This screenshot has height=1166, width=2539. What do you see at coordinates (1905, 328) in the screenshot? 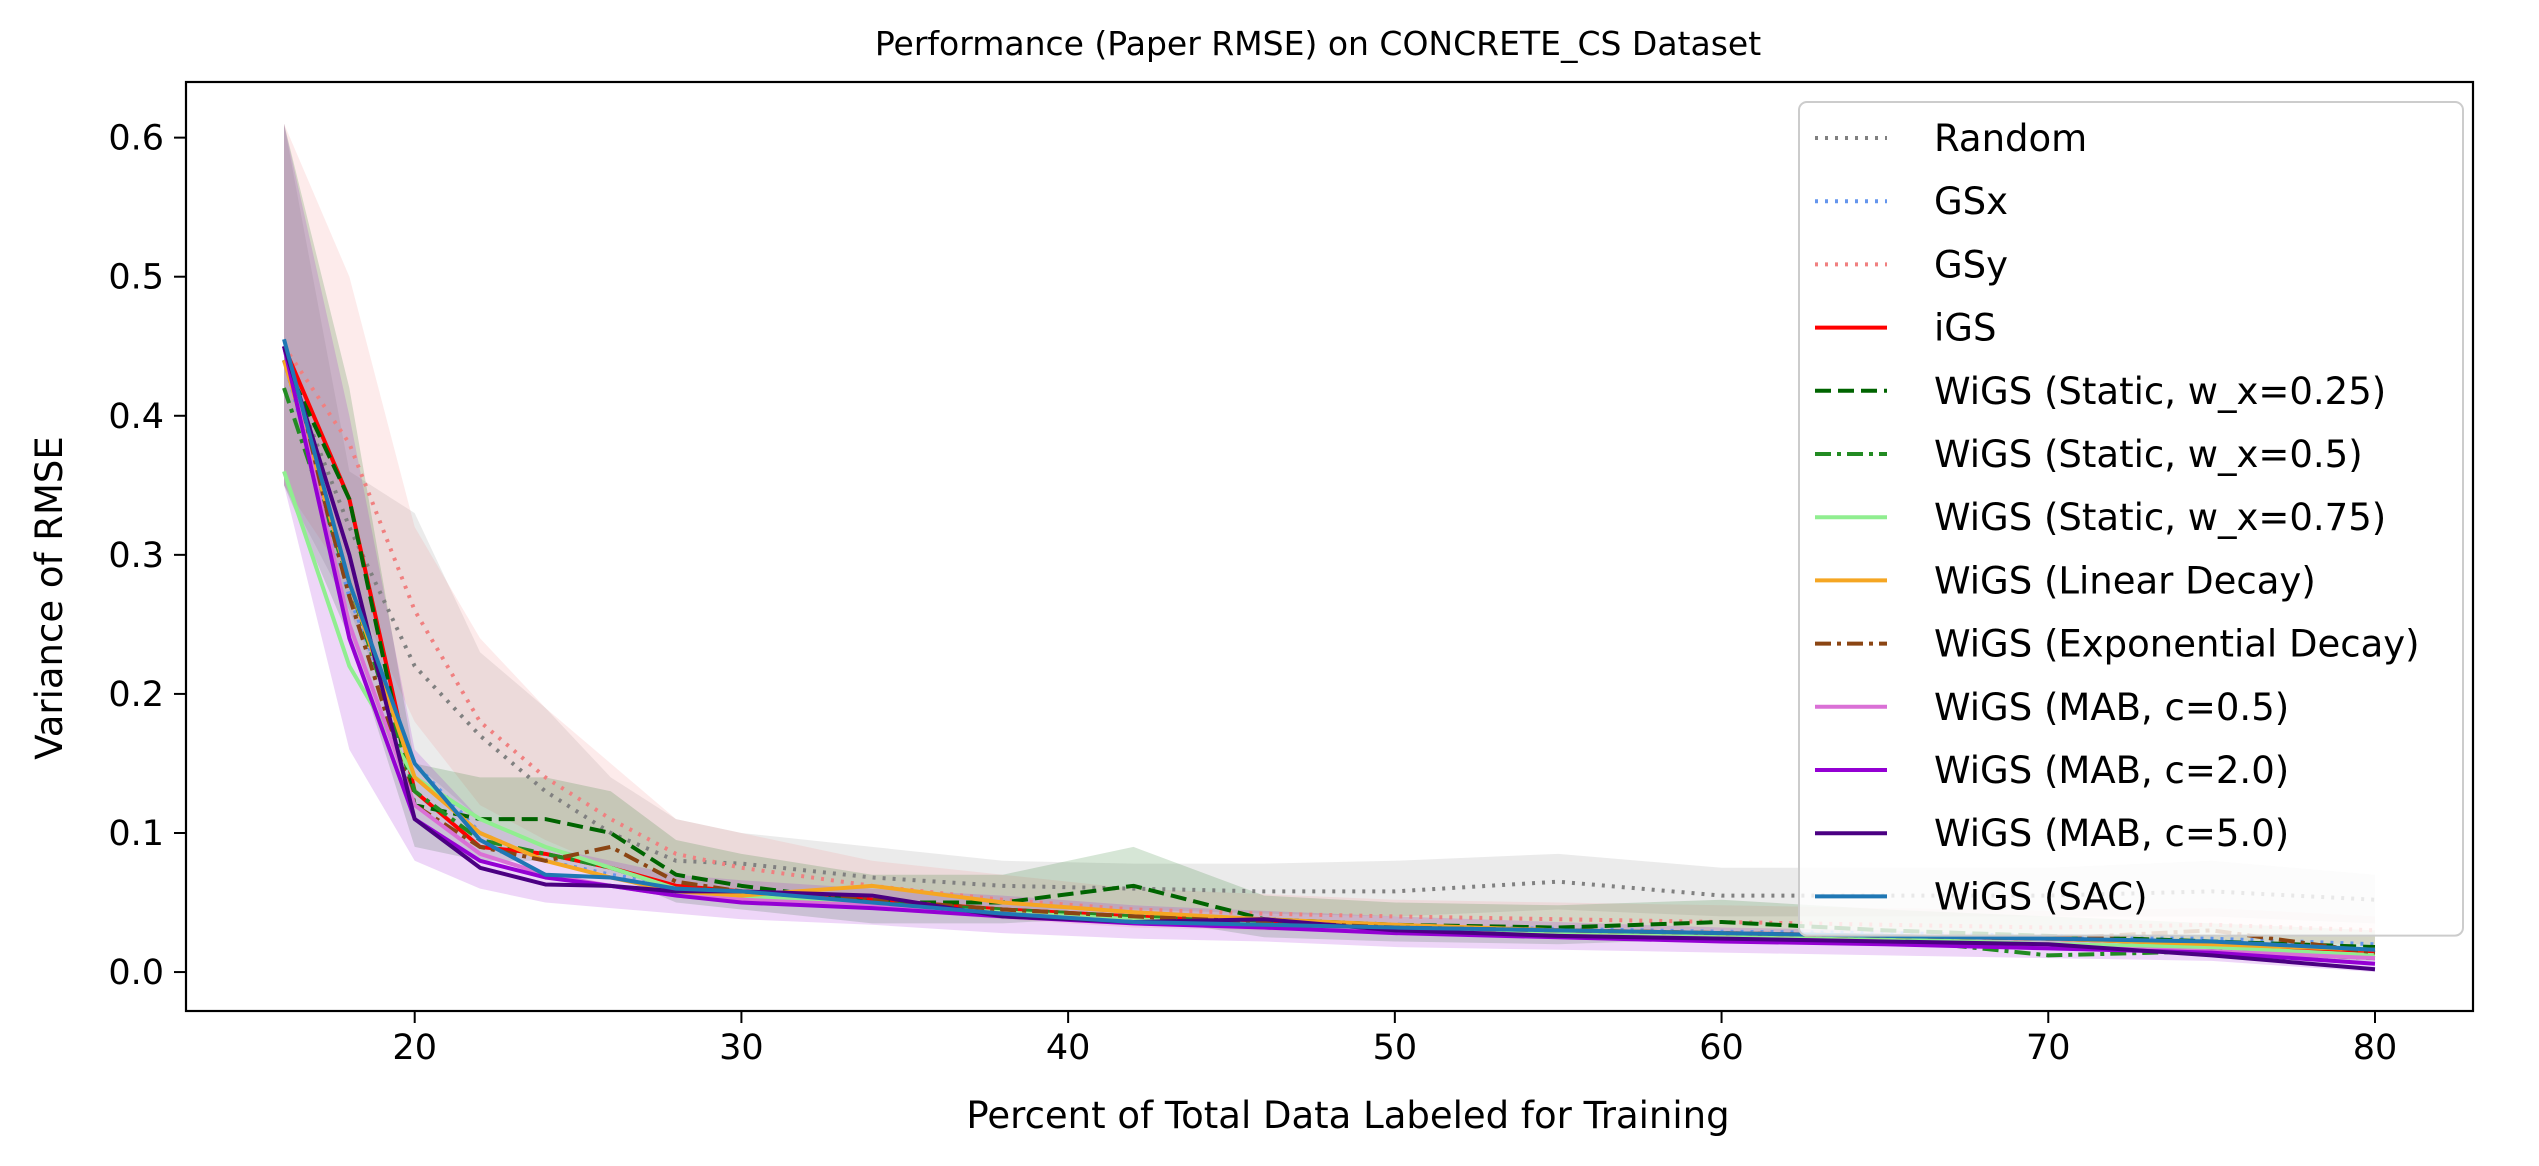
I see `legend-item-igs: iGS` at bounding box center [1905, 328].